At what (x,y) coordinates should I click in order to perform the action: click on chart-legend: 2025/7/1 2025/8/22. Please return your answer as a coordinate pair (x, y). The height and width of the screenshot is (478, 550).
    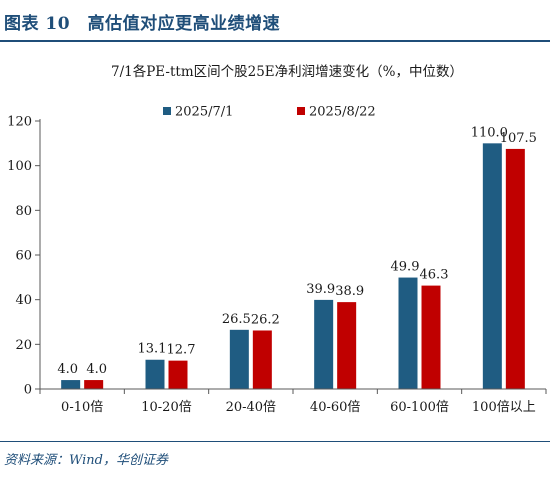
    Looking at the image, I should click on (269, 112).